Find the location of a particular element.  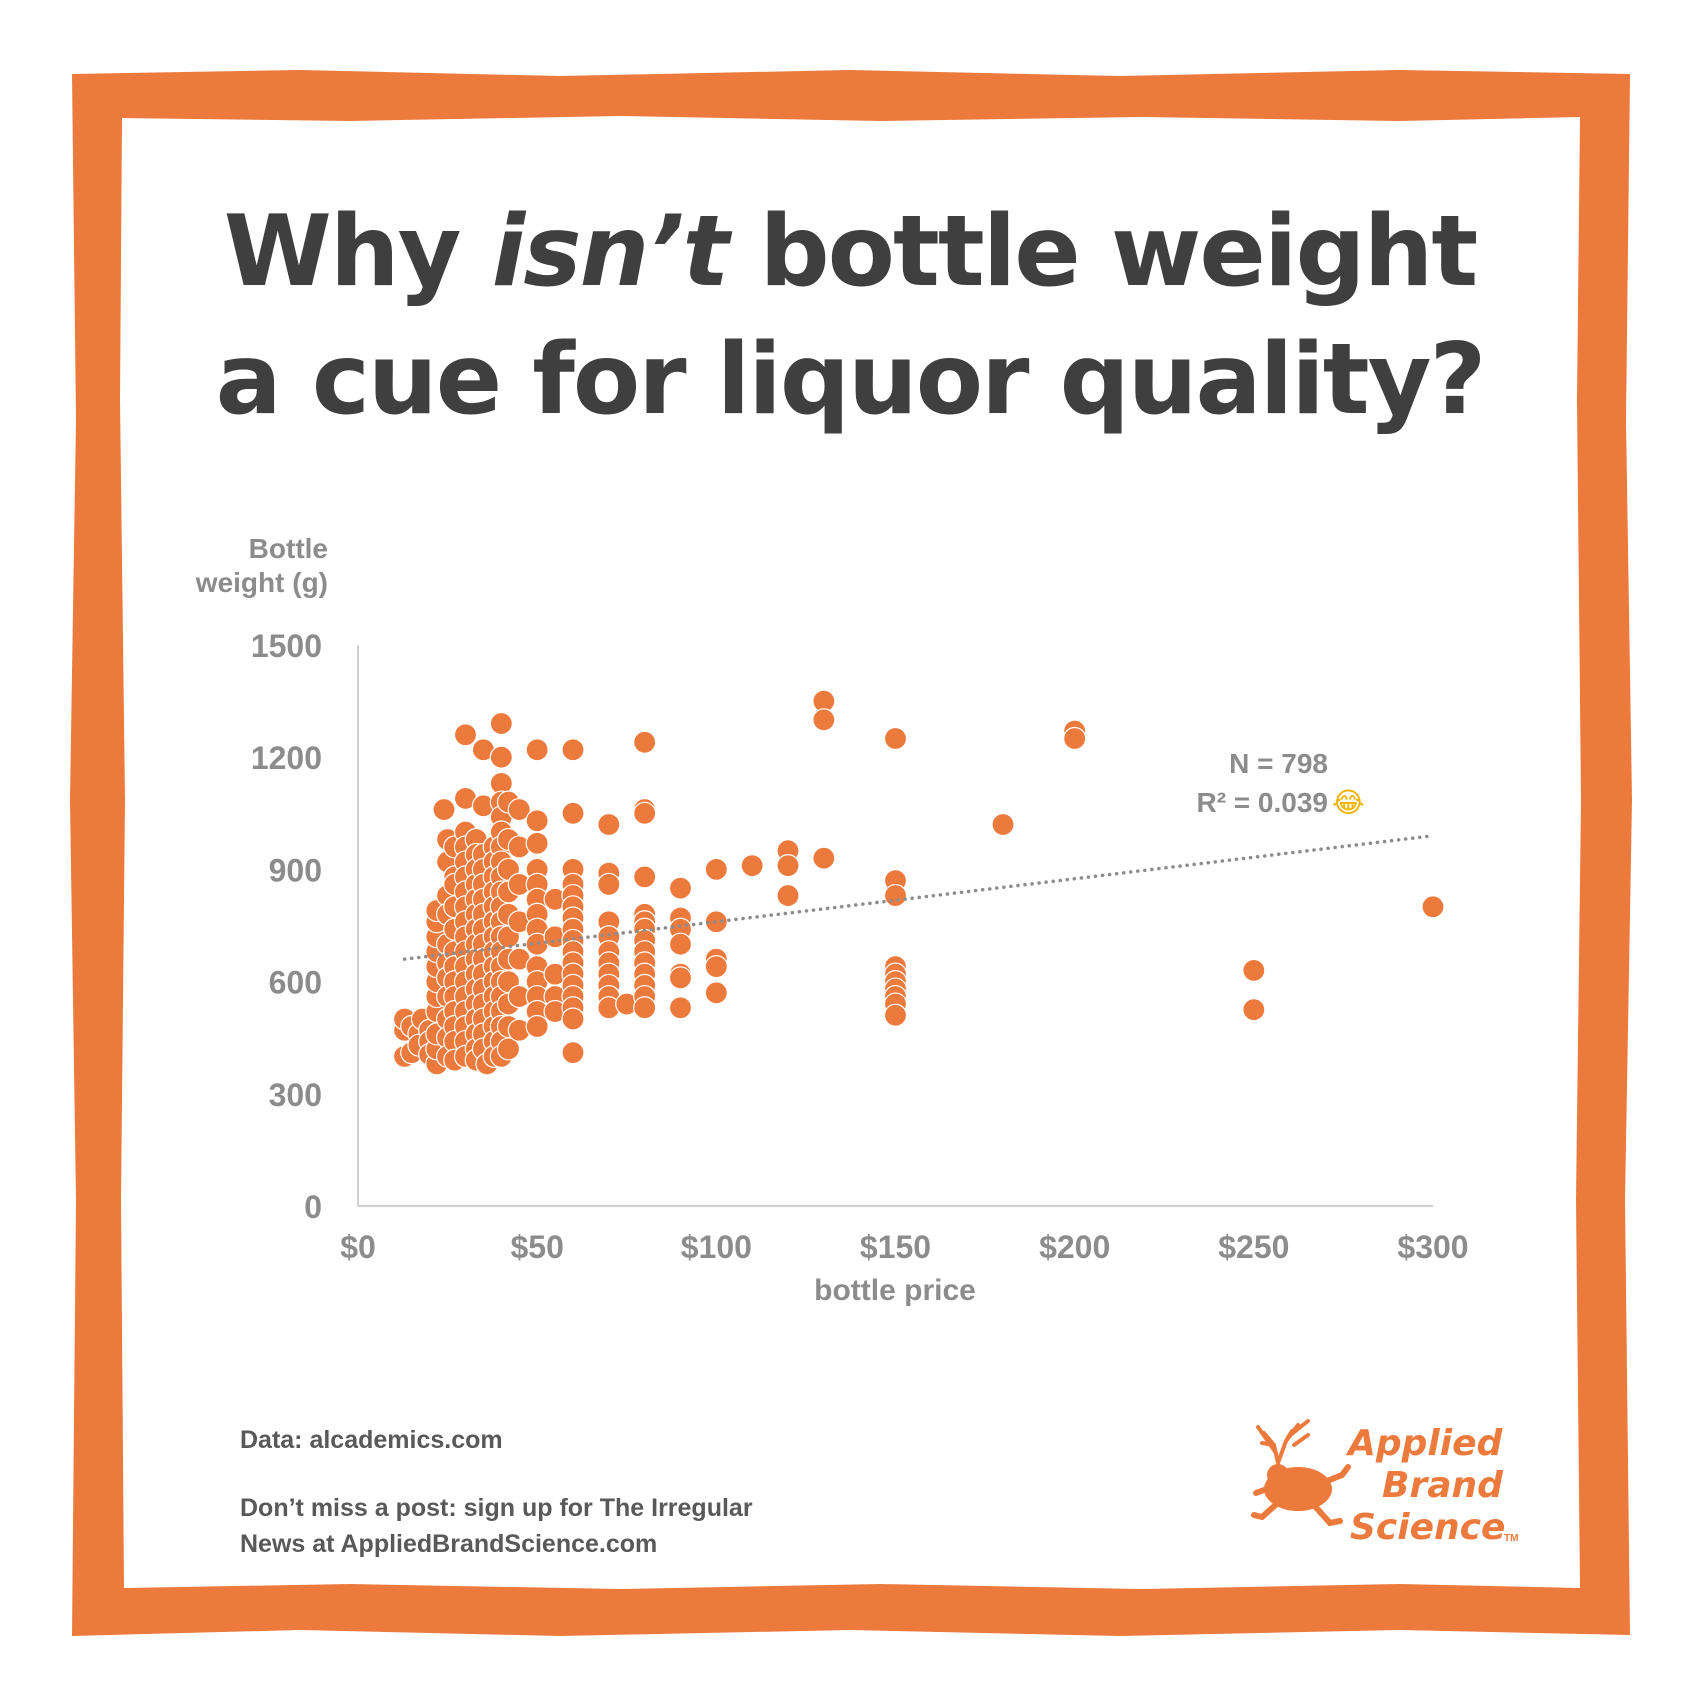

y-tick-labels: 0 300 600 900 1200 1500 is located at coordinates (286, 926).